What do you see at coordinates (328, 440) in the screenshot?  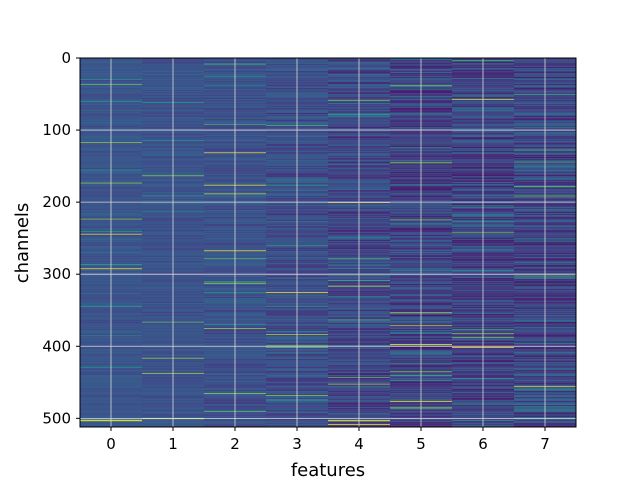 I see `x-axis-ticks: 0 1 2 3 4 5 6 7` at bounding box center [328, 440].